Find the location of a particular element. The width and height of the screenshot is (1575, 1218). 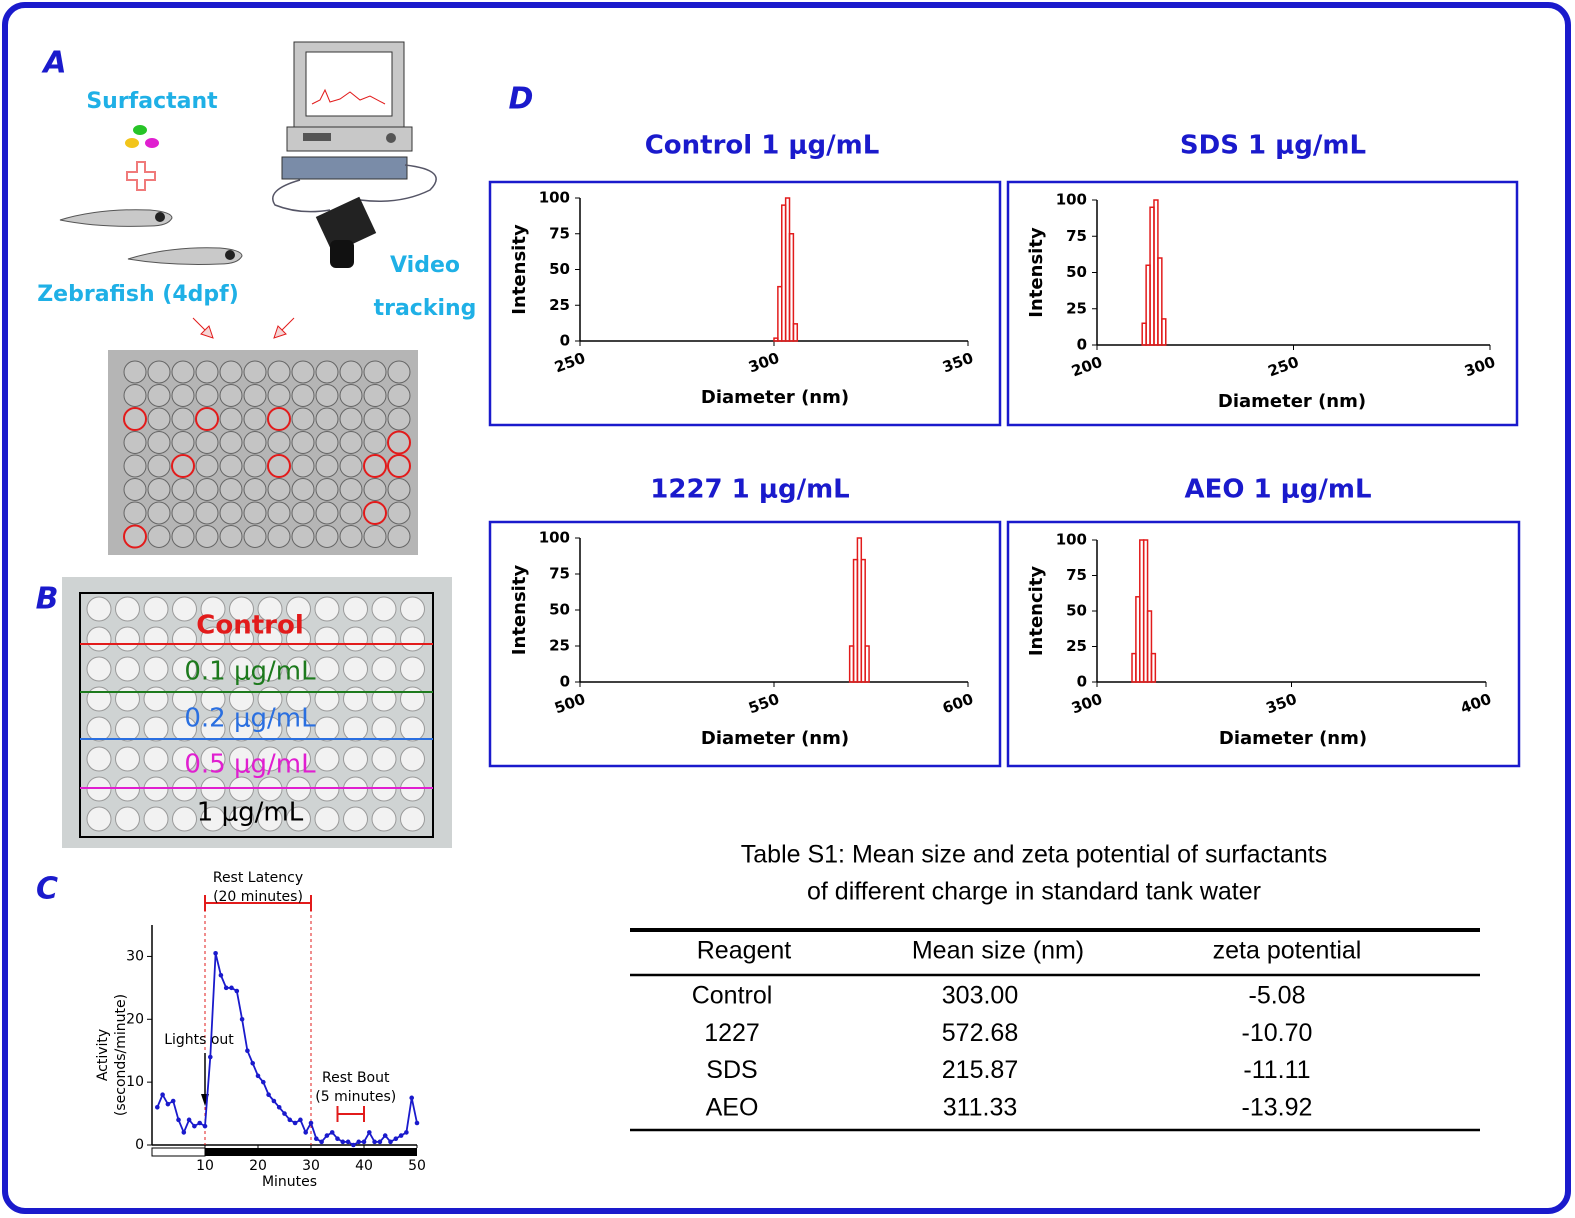

x-tick-label: 20 is located at coordinates (258, 1166).